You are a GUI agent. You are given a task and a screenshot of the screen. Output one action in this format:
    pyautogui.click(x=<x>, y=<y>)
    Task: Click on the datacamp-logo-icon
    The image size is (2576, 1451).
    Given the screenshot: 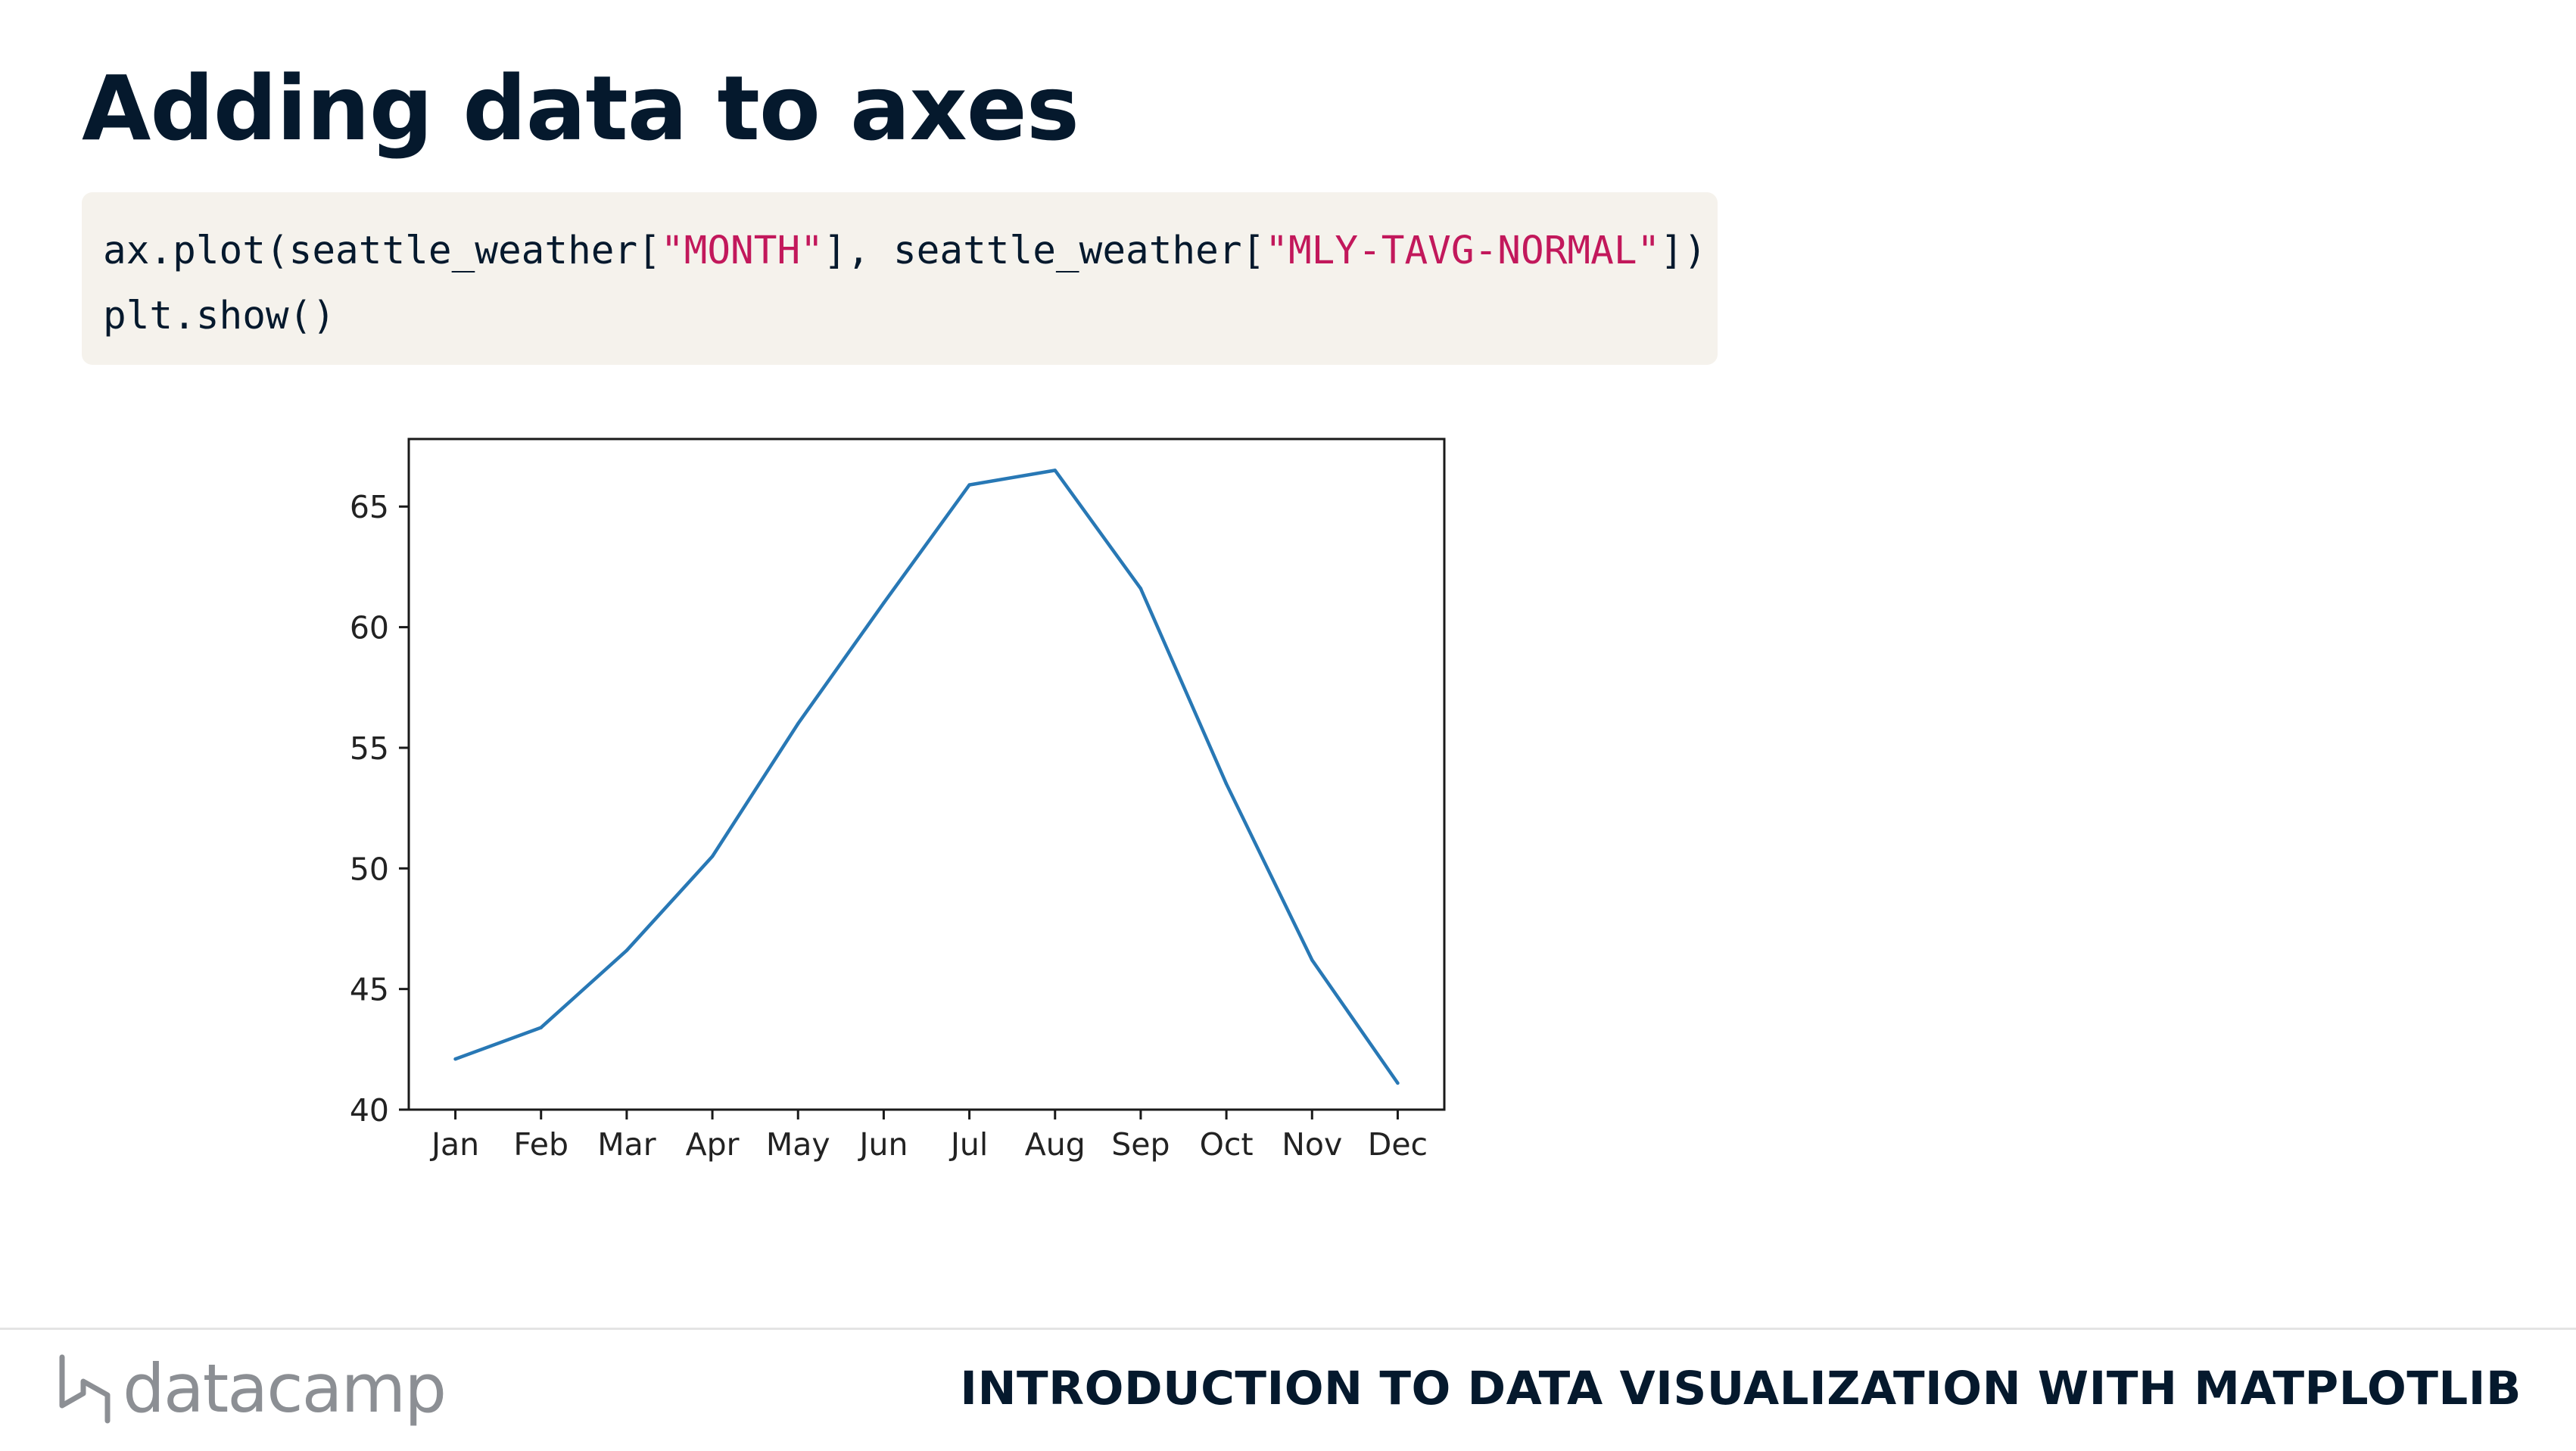 What is the action you would take?
    pyautogui.click(x=85, y=1389)
    